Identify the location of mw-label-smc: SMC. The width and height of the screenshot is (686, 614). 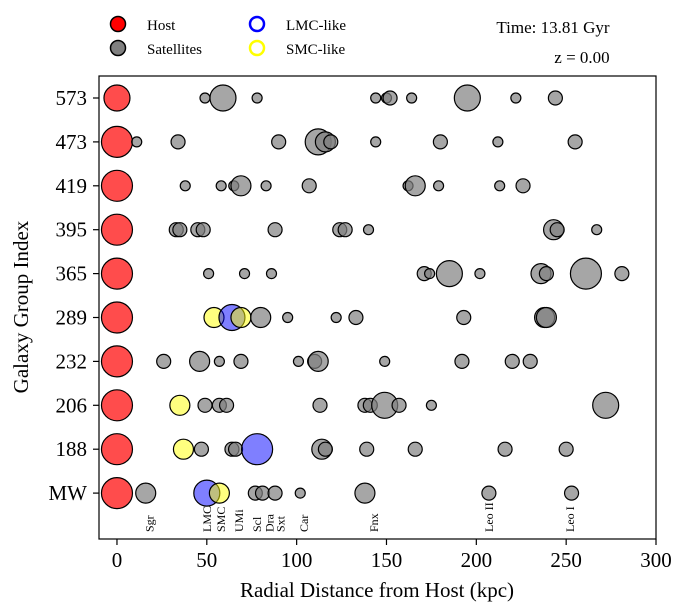
(221, 519).